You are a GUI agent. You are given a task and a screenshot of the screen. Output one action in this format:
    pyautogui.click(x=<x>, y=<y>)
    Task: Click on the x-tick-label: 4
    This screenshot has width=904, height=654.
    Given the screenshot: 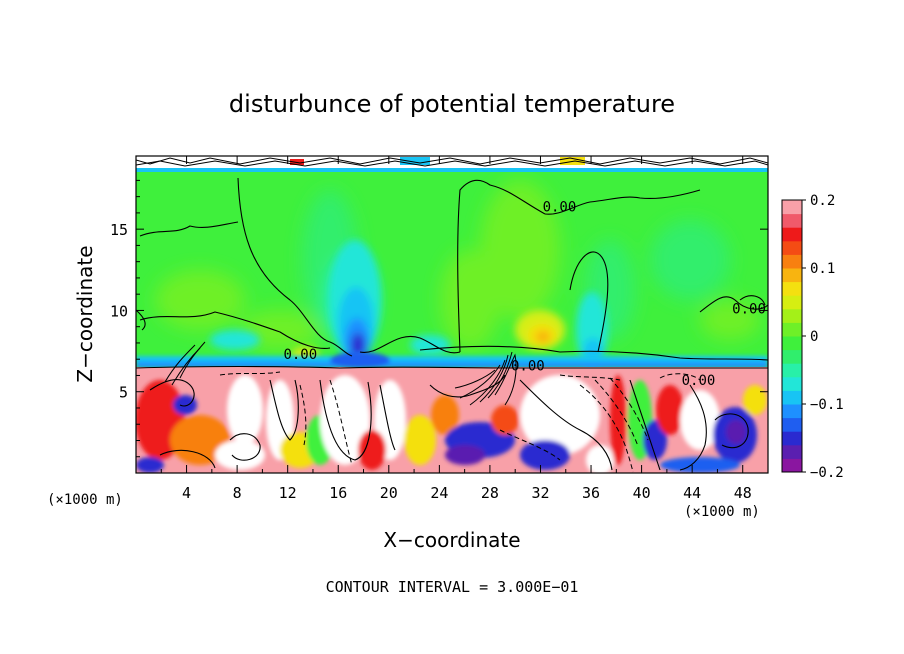 What is the action you would take?
    pyautogui.click(x=186, y=493)
    